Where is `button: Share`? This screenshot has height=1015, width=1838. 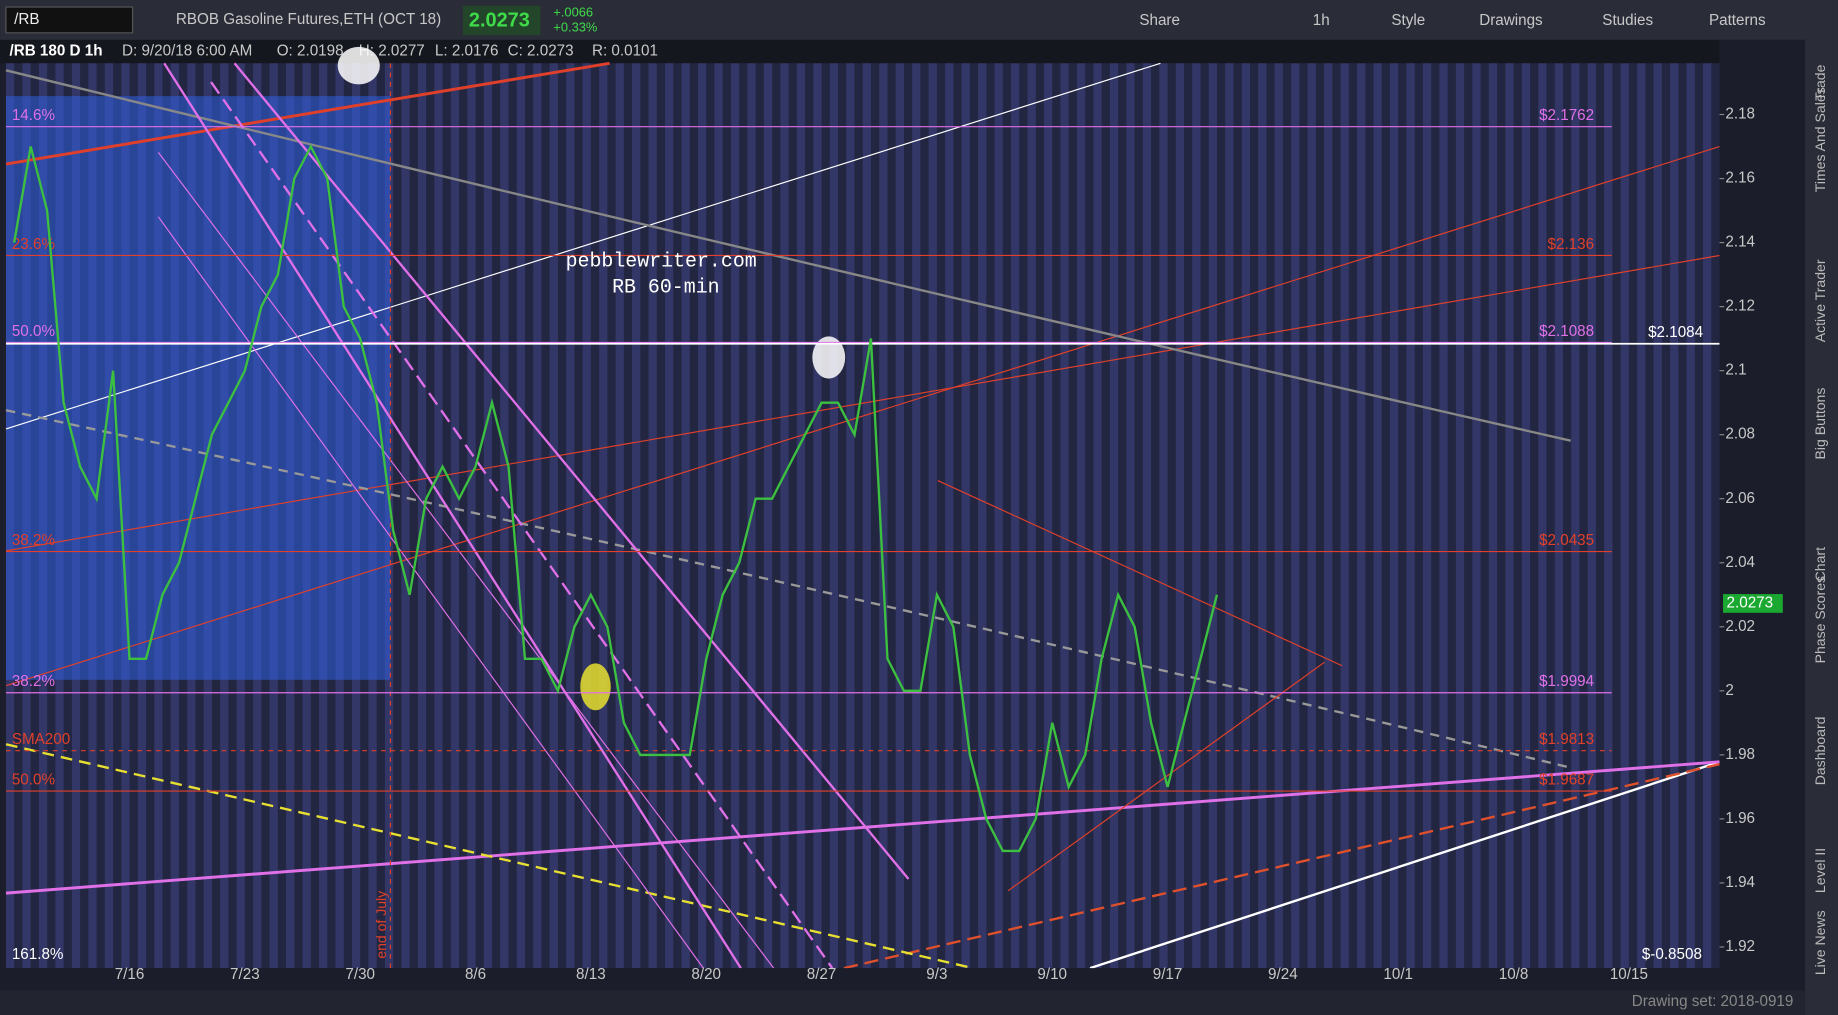
button: Share is located at coordinates (1159, 20).